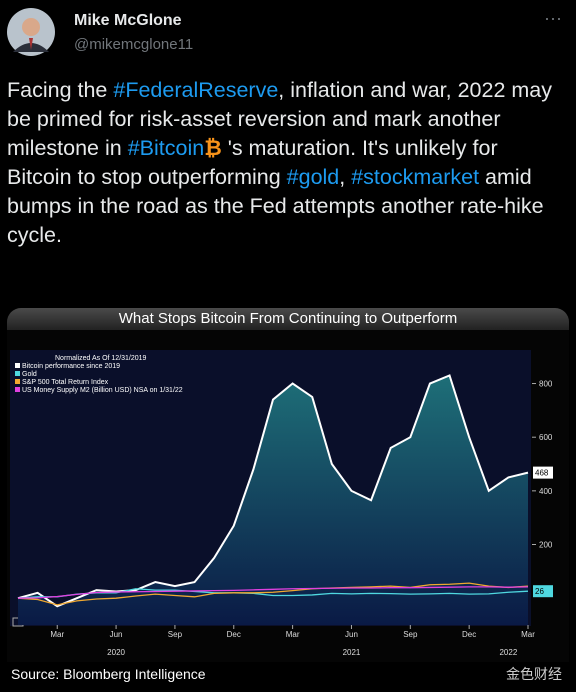 The width and height of the screenshot is (576, 692). What do you see at coordinates (166, 148) in the screenshot?
I see `hashtag: #Bitcoin` at bounding box center [166, 148].